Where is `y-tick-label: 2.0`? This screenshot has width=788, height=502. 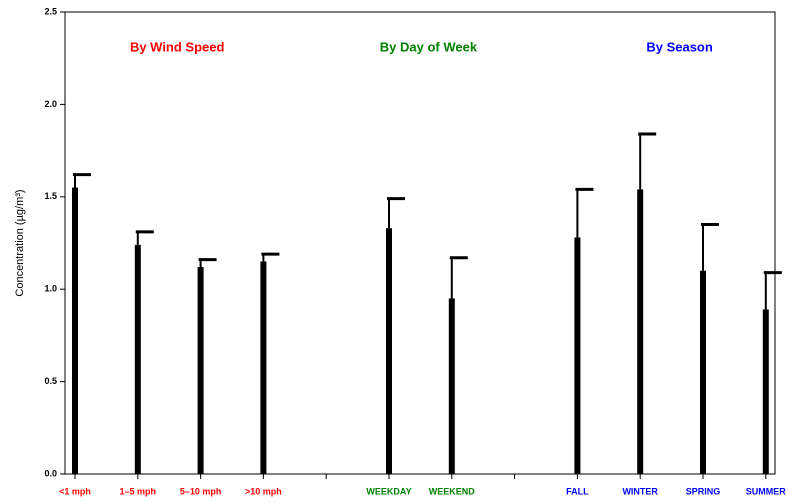
y-tick-label: 2.0 is located at coordinates (50, 104).